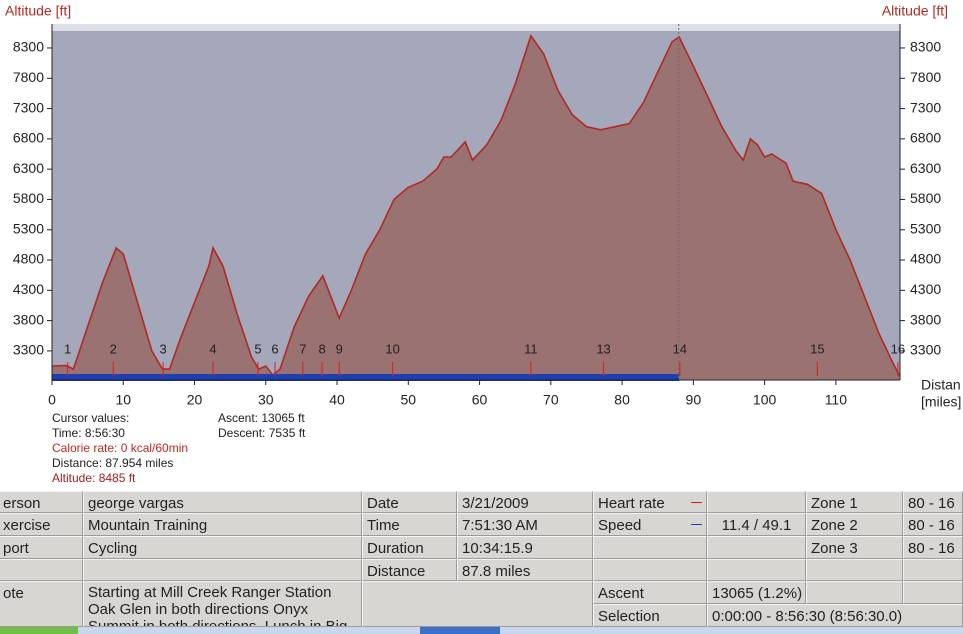 This screenshot has width=963, height=634. Describe the element at coordinates (925, 228) in the screenshot. I see `y2-tick-label: 5300` at that location.